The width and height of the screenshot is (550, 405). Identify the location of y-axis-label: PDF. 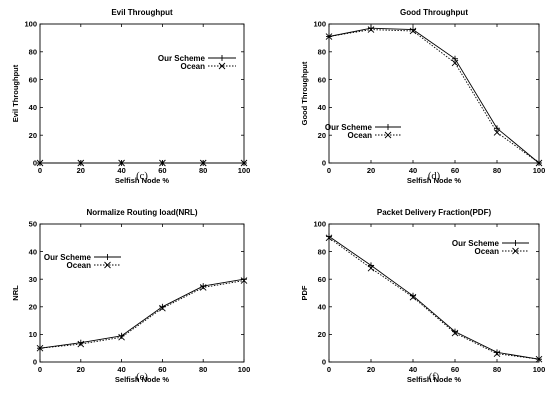
(304, 292).